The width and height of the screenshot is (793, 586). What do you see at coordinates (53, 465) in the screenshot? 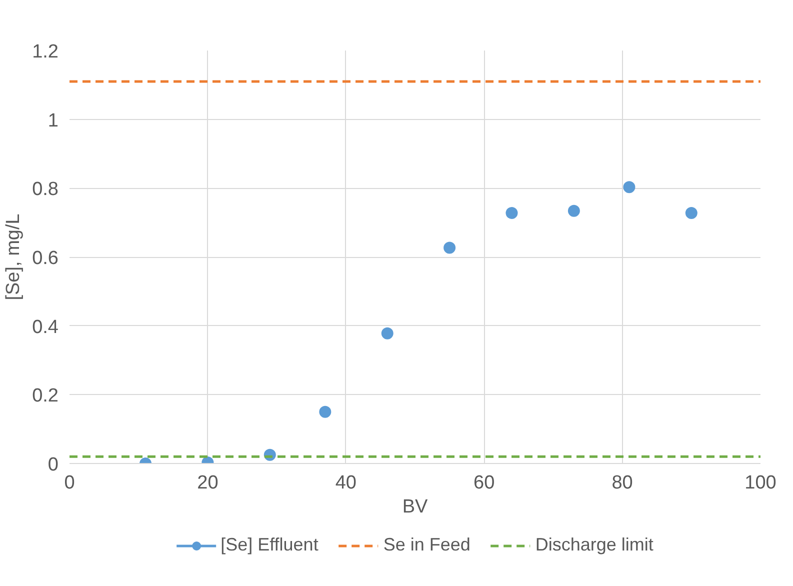
I see `y-tick-label: 0` at bounding box center [53, 465].